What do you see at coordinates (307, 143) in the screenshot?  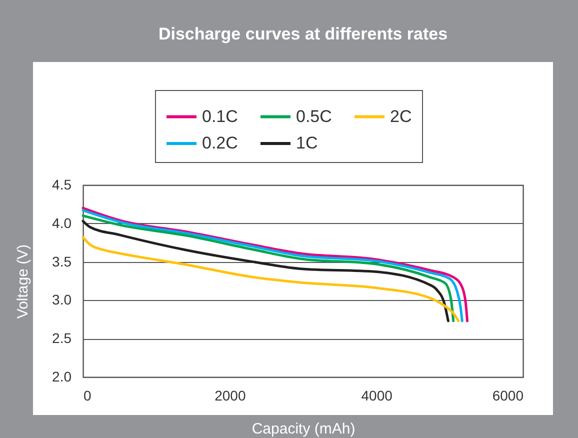 I see `legend-label: 1C` at bounding box center [307, 143].